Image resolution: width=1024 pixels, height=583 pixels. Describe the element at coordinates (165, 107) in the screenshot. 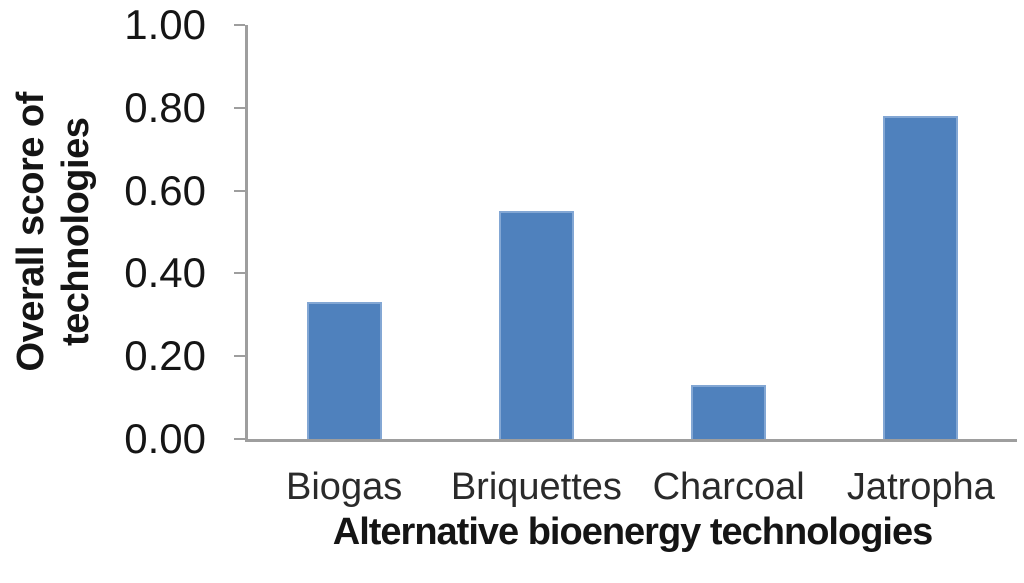

I see `y-tick-label-0.80: 0.80` at that location.